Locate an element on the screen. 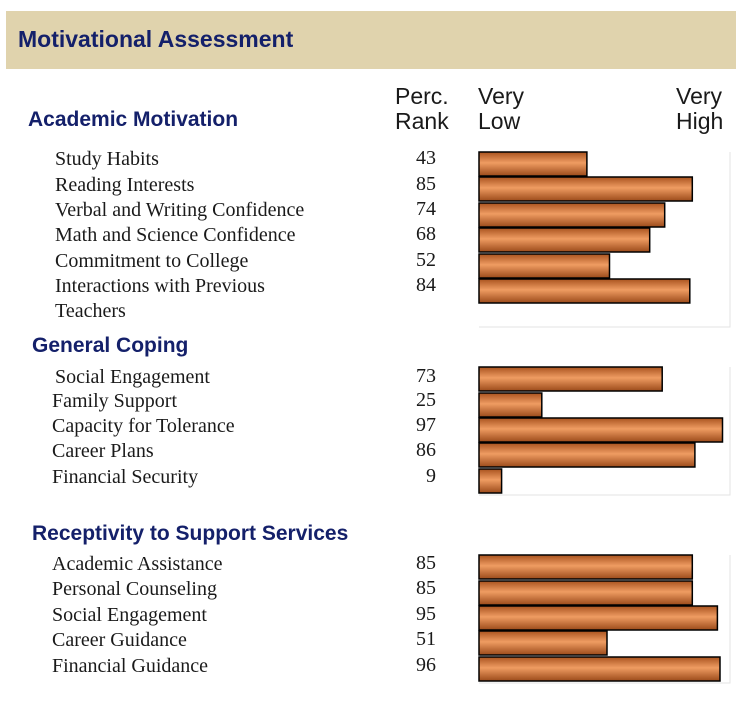 Image resolution: width=736 pixels, height=711 pixels. section-title-receptivity: Receptivity to Support Services is located at coordinates (190, 533).